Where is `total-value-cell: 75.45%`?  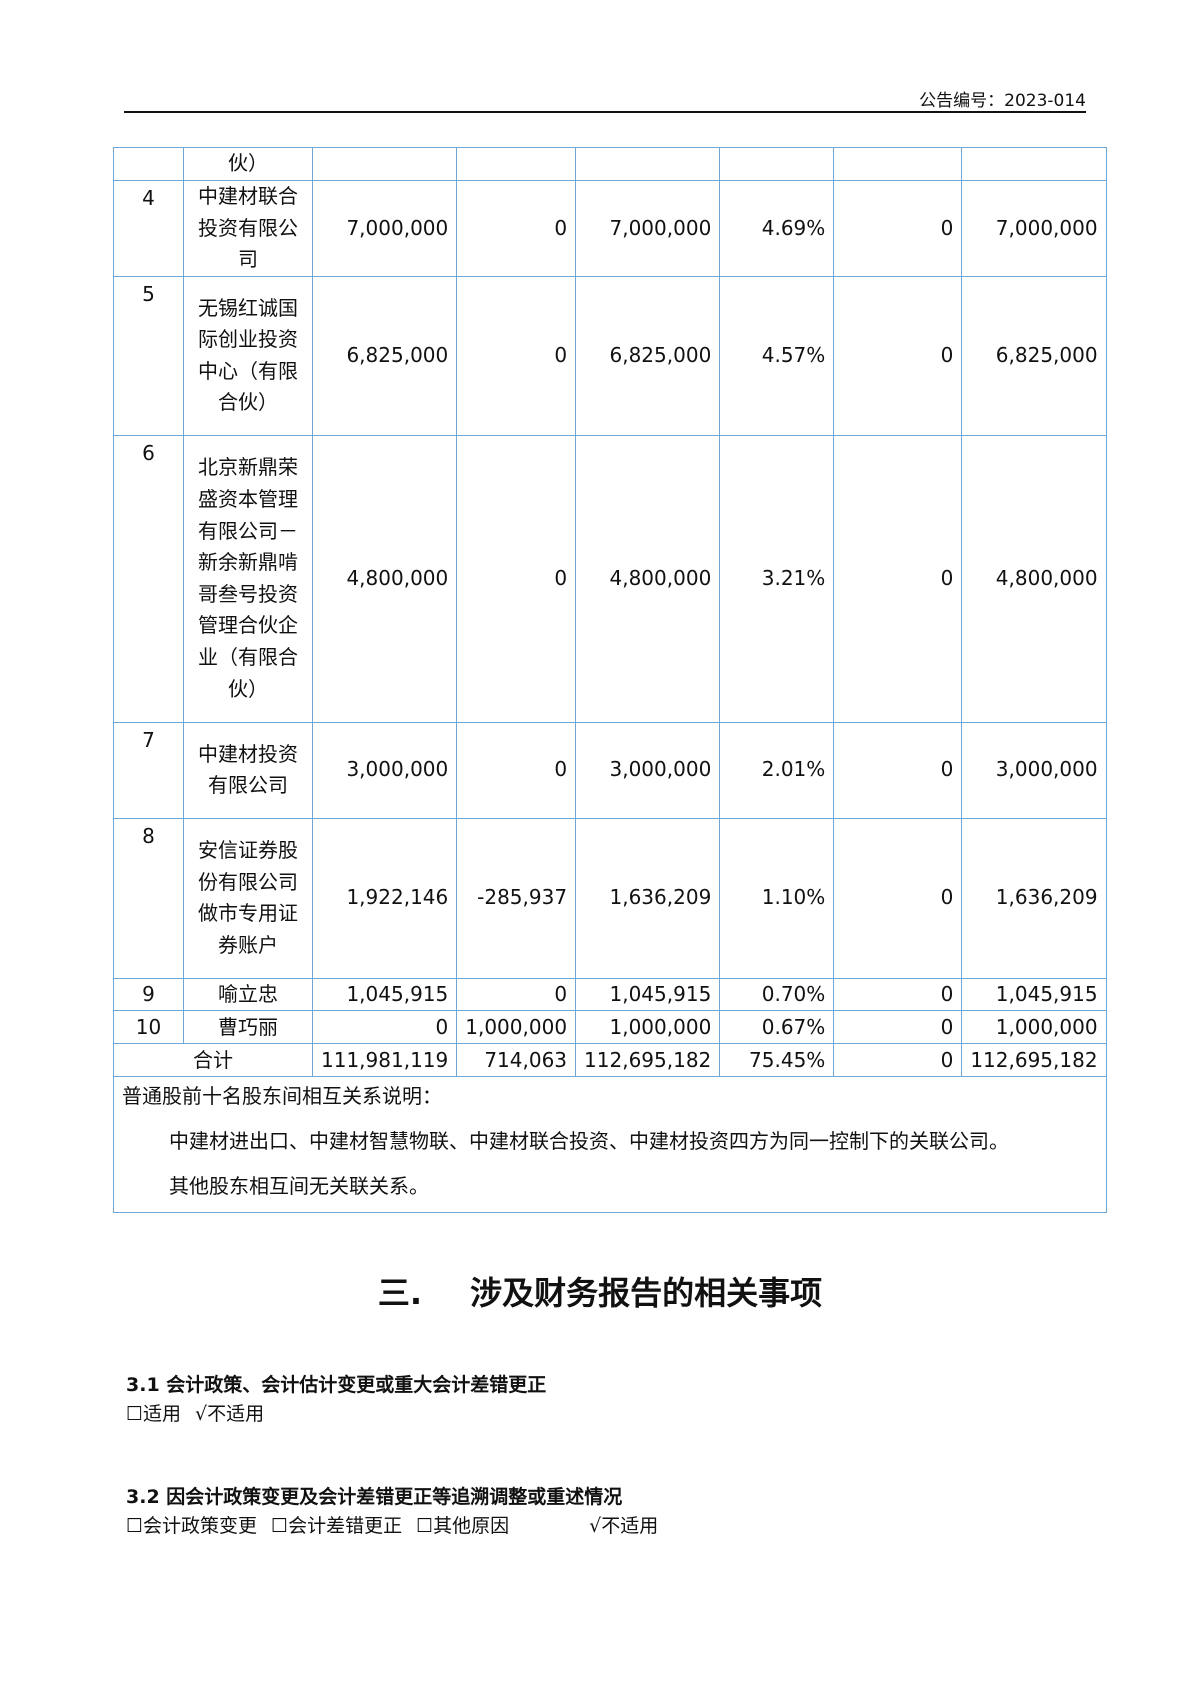
total-value-cell: 75.45% is located at coordinates (777, 1060).